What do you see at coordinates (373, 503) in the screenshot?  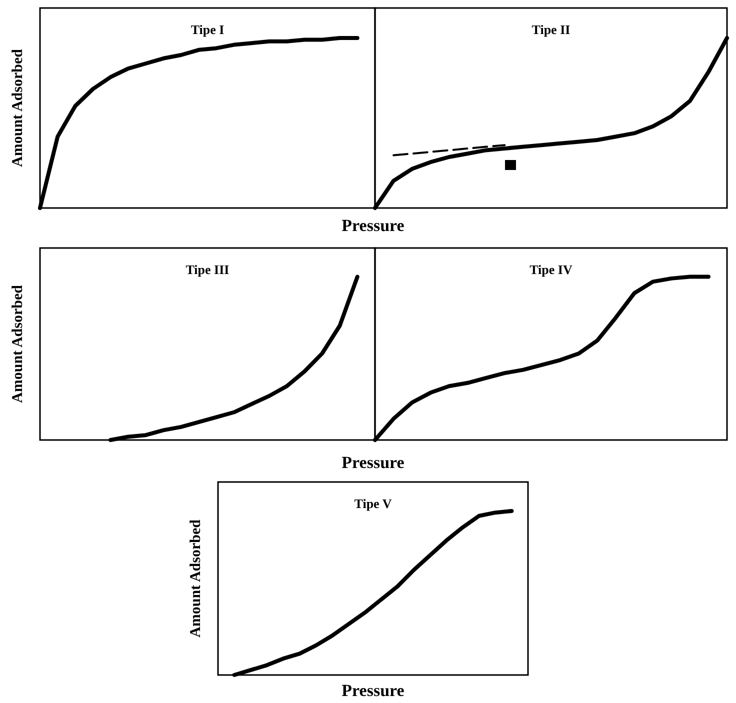 I see `chart-title: Tipe V` at bounding box center [373, 503].